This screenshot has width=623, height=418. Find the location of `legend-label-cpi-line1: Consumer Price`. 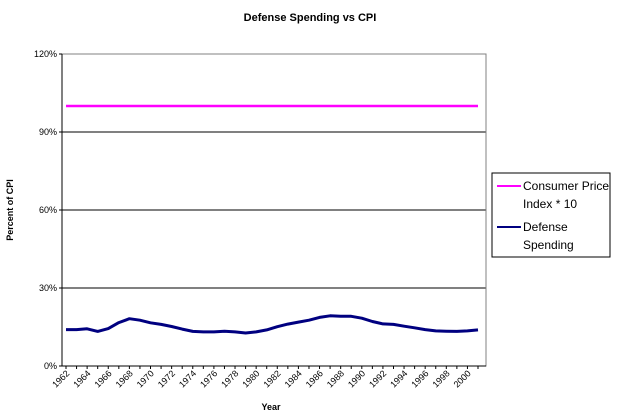

legend-label-cpi-line1: Consumer Price is located at coordinates (566, 186).